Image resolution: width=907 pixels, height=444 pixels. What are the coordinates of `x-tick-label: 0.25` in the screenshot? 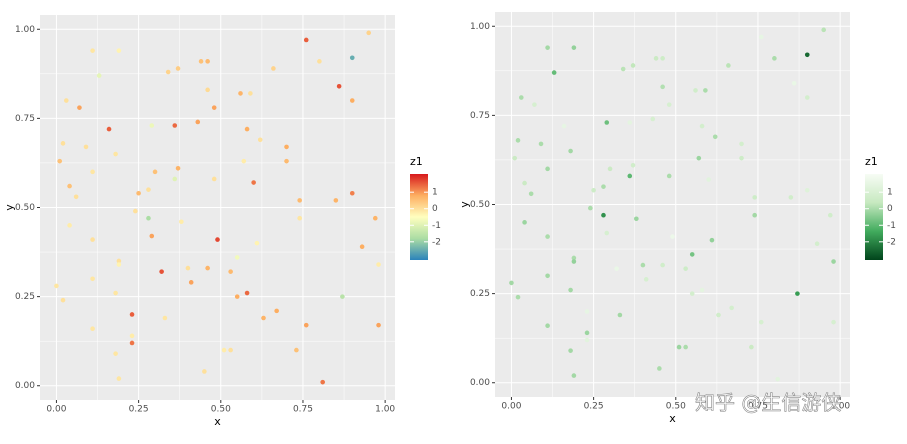 It's located at (139, 410).